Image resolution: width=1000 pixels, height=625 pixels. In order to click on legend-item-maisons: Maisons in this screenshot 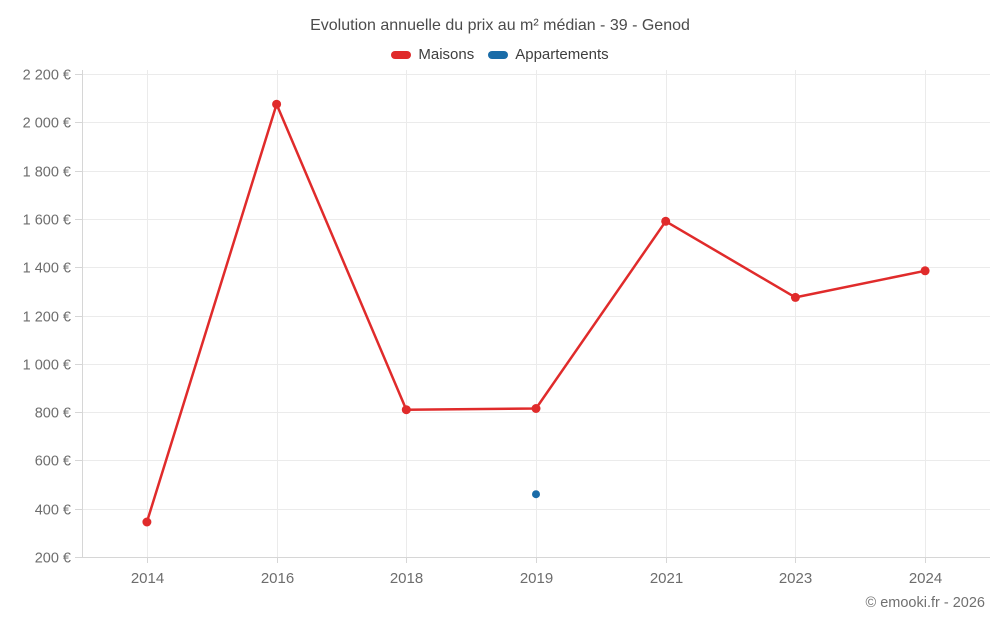, I will do `click(432, 54)`.